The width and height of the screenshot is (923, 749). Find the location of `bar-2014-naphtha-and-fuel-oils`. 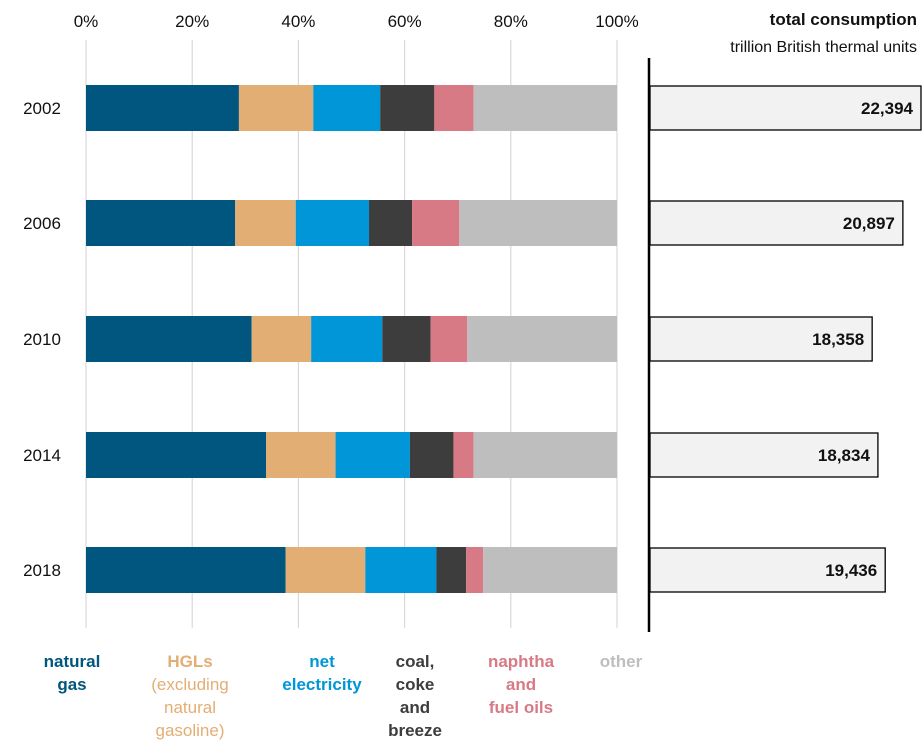

bar-2014-naphtha-and-fuel-oils is located at coordinates (463, 455).